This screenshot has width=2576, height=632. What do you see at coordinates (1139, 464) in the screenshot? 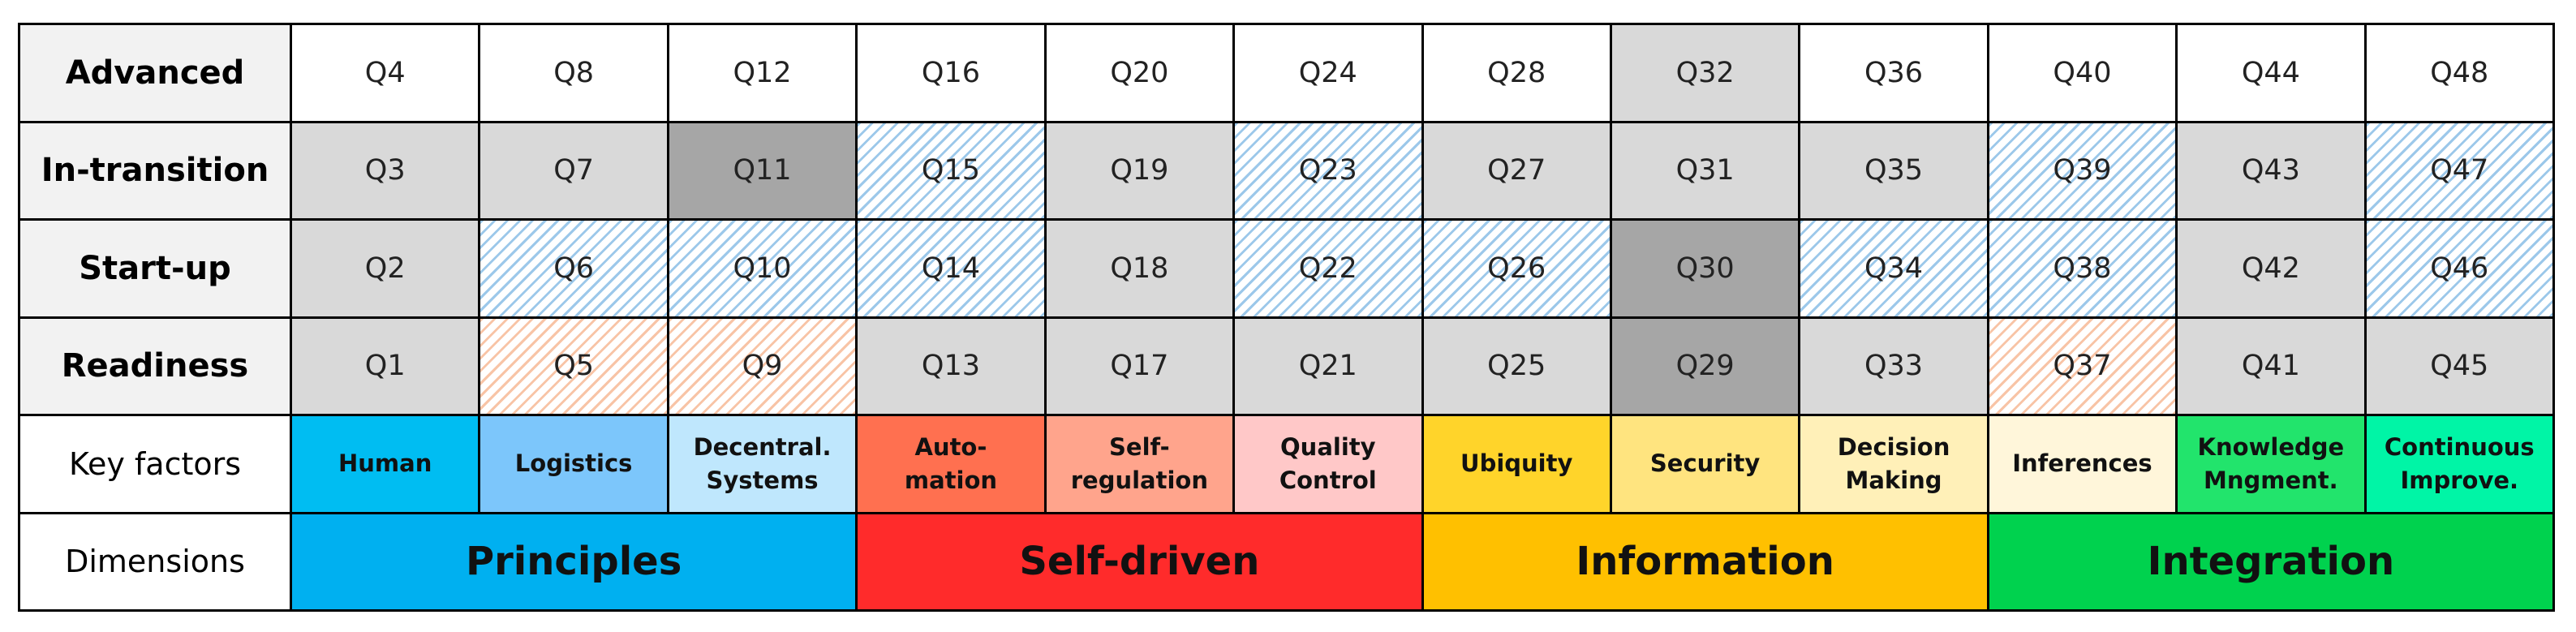
I see `key-factor: Self- regulation` at bounding box center [1139, 464].